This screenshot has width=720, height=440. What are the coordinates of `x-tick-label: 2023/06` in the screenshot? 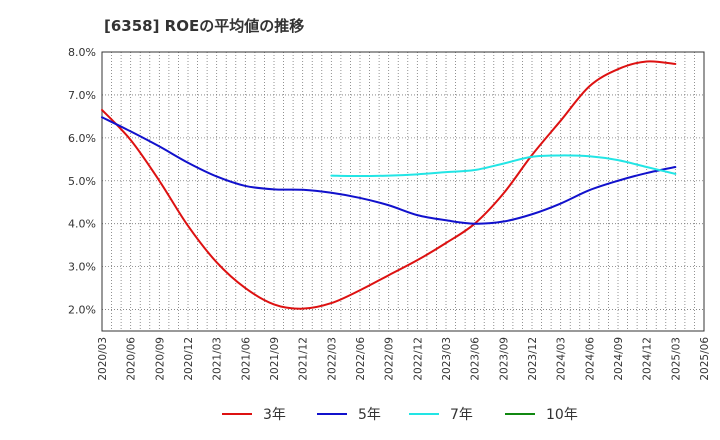 It's located at (476, 359).